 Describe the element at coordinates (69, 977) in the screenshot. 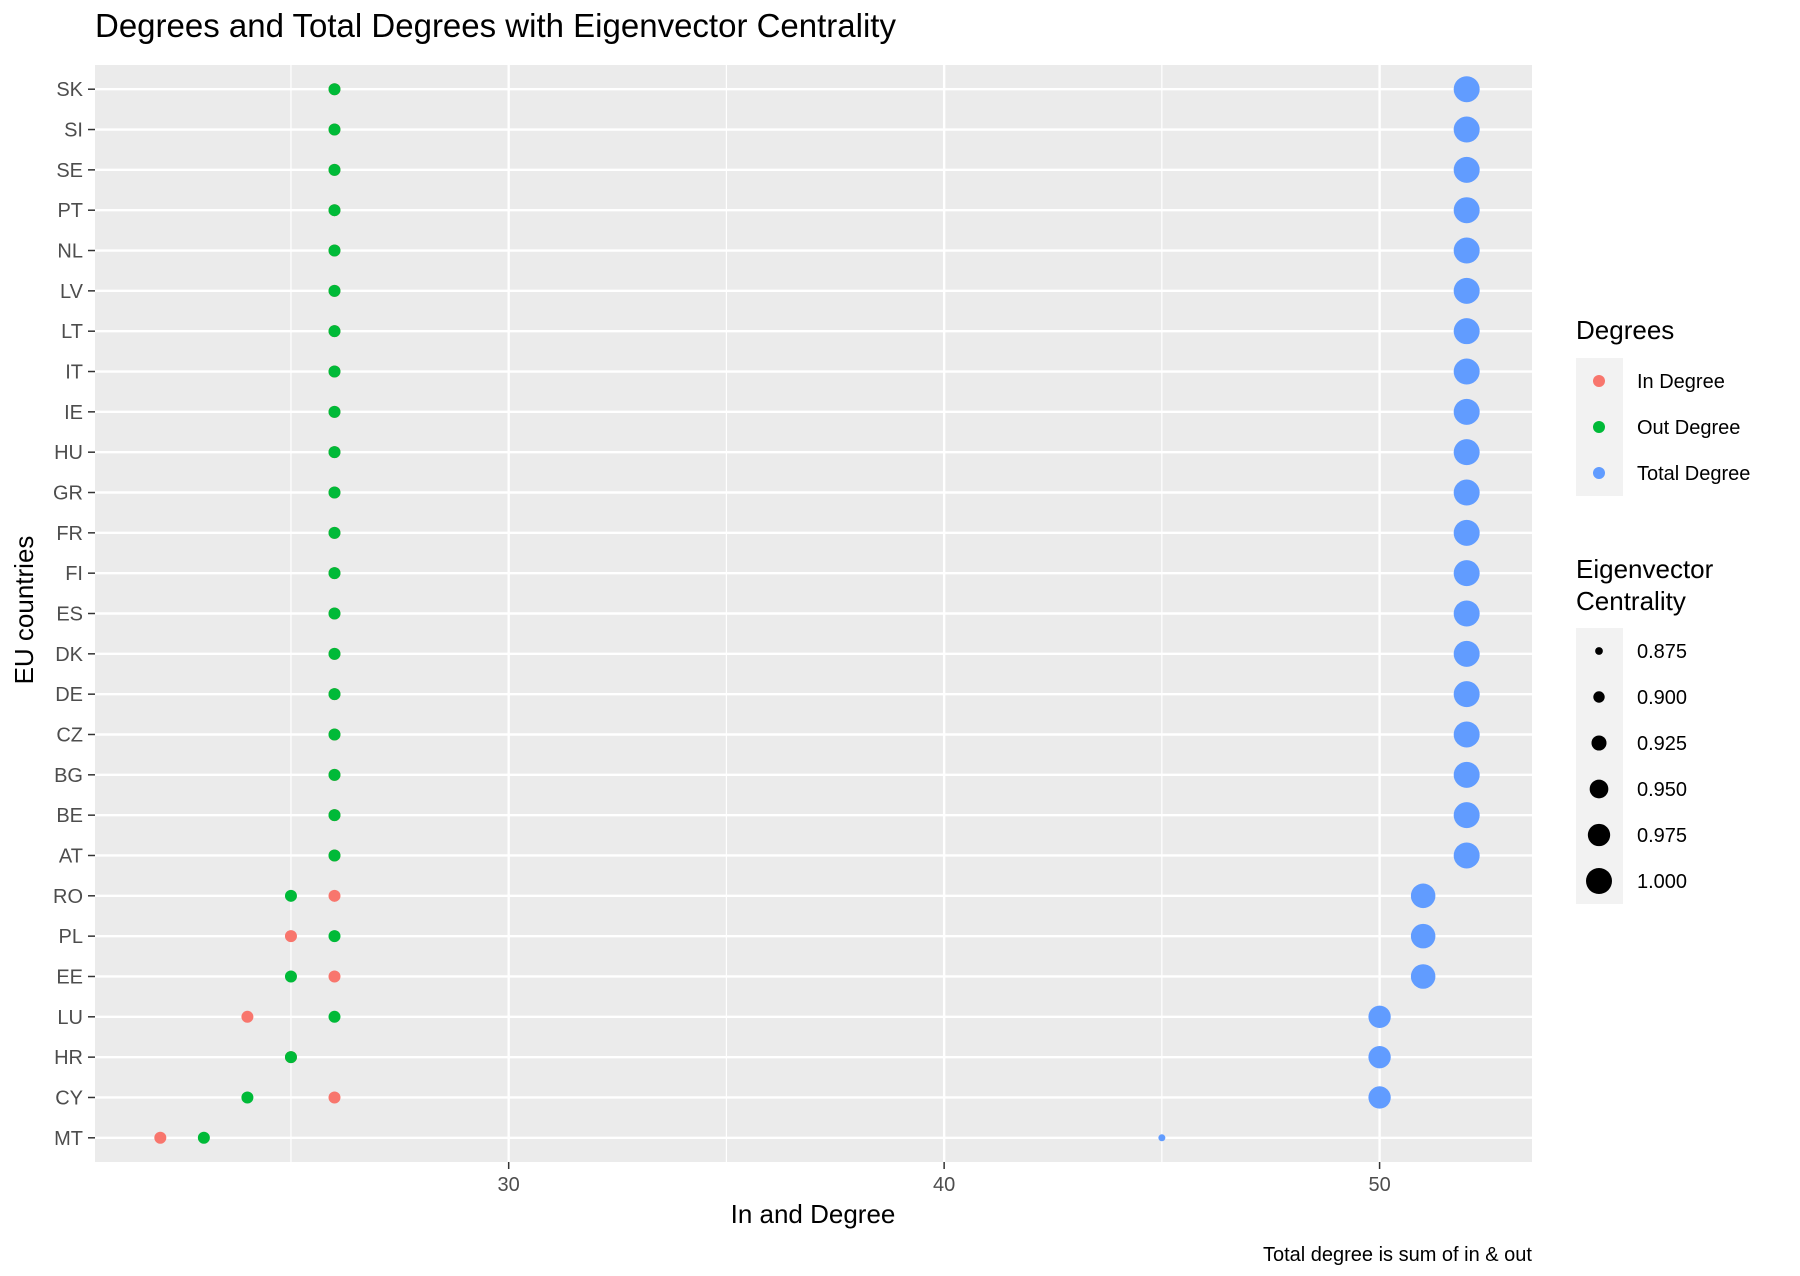

I see `y-tick-label: EE` at that location.